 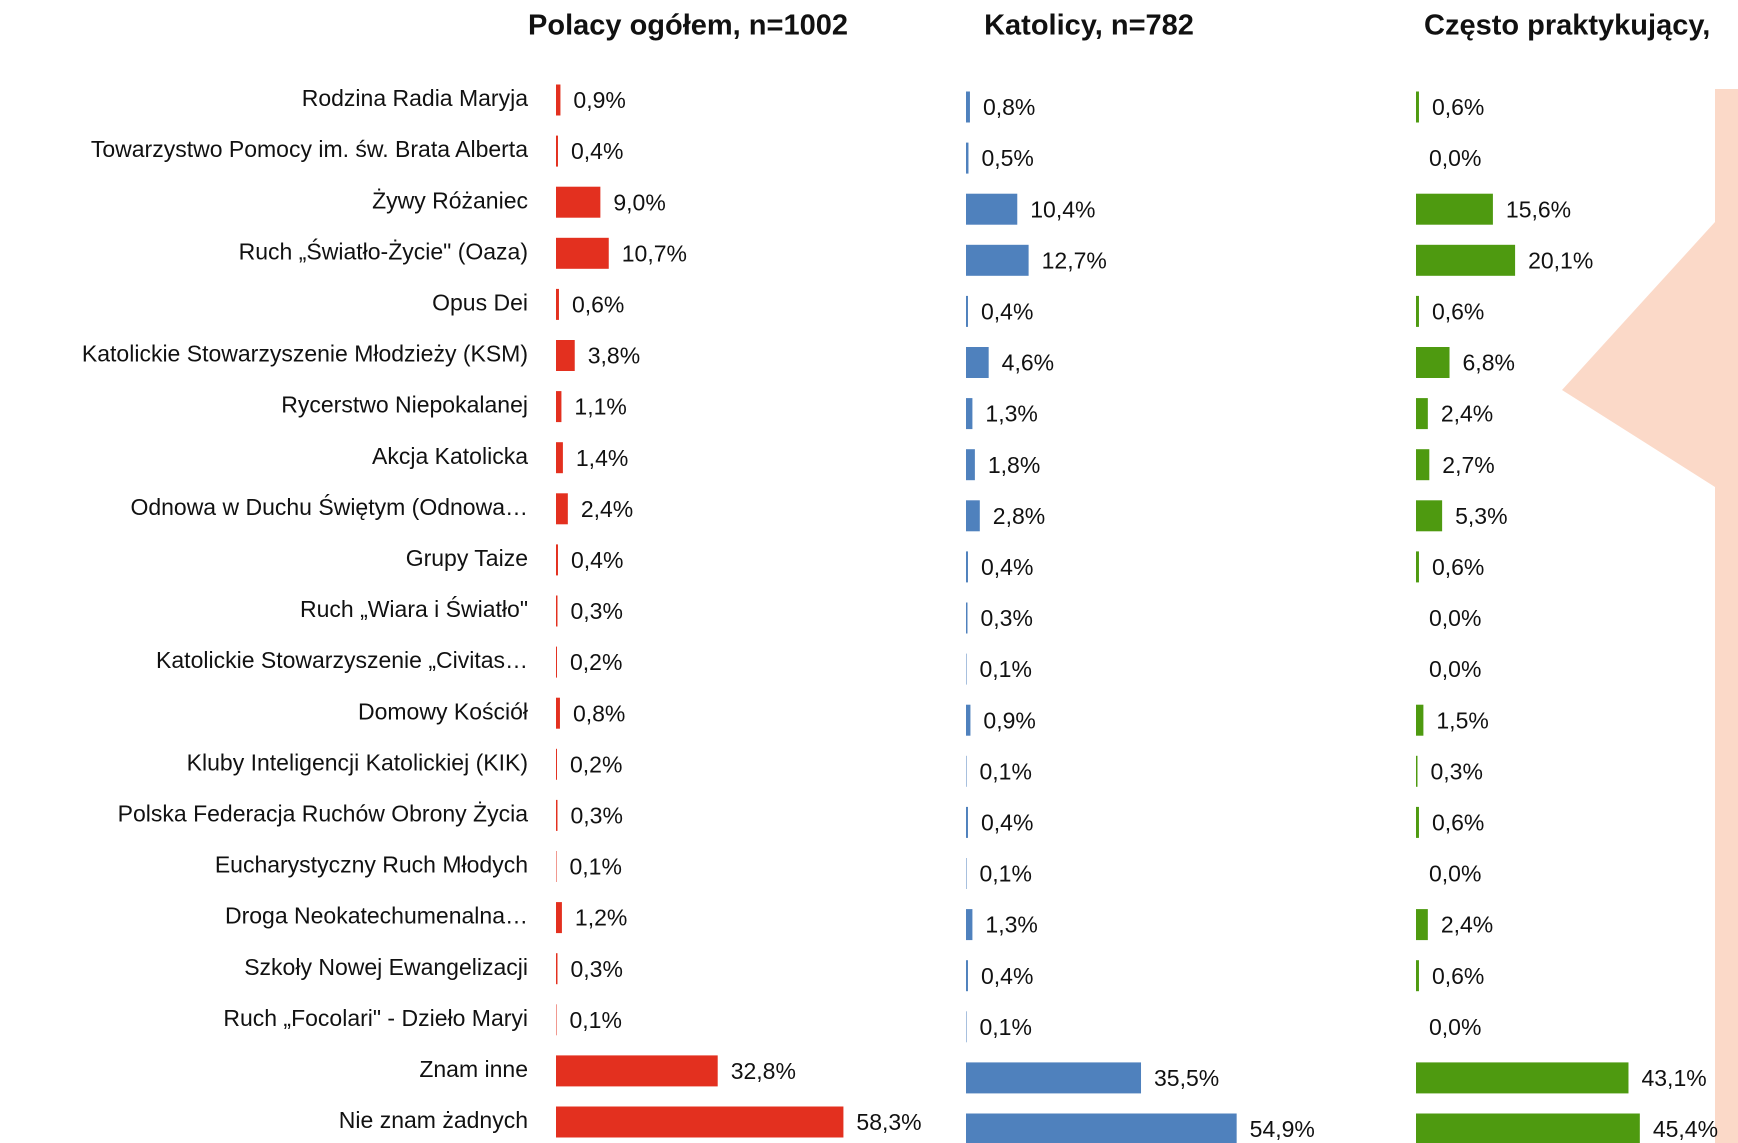 I want to click on value-label: 12,7%, so click(x=1074, y=260).